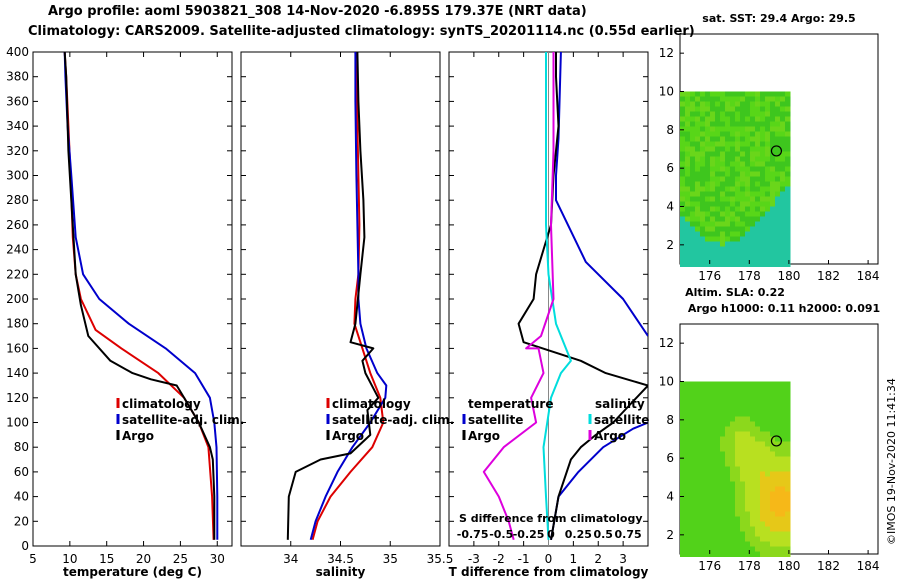 The height and width of the screenshot is (580, 900). Describe the element at coordinates (139, 296) in the screenshot. I see `temperature-series-climatology` at that location.